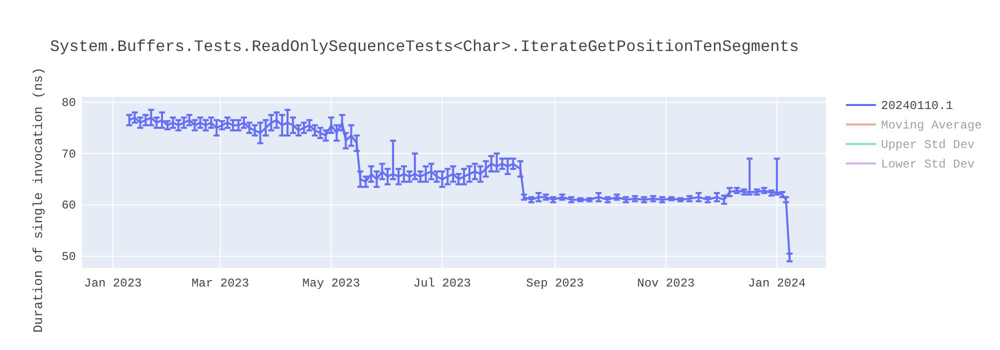 This screenshot has width=1000, height=350. Describe the element at coordinates (931, 125) in the screenshot. I see `legend-label: Moving Average` at that location.